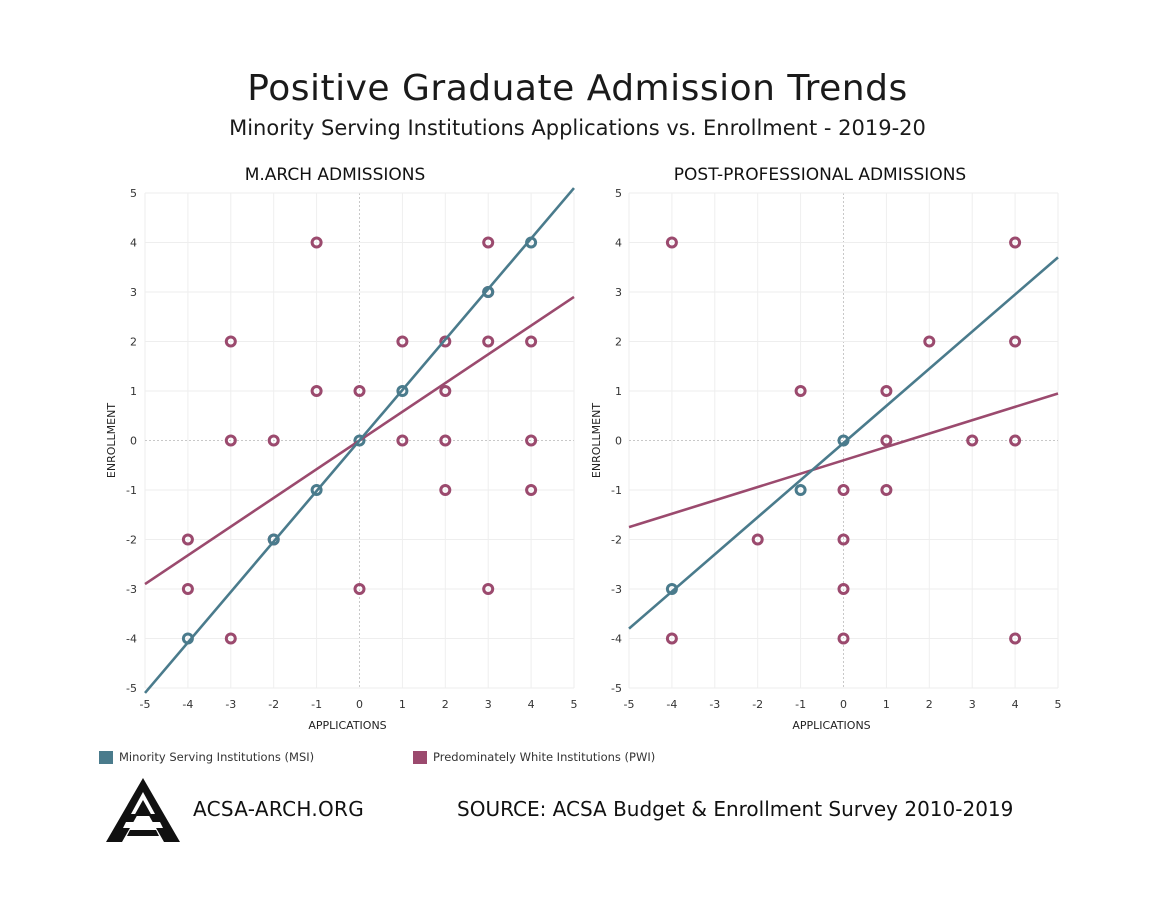 Image resolution: width=1155 pixels, height=910 pixels. What do you see at coordinates (133, 193) in the screenshot?
I see `panel1-y-tick-label: 5` at bounding box center [133, 193].